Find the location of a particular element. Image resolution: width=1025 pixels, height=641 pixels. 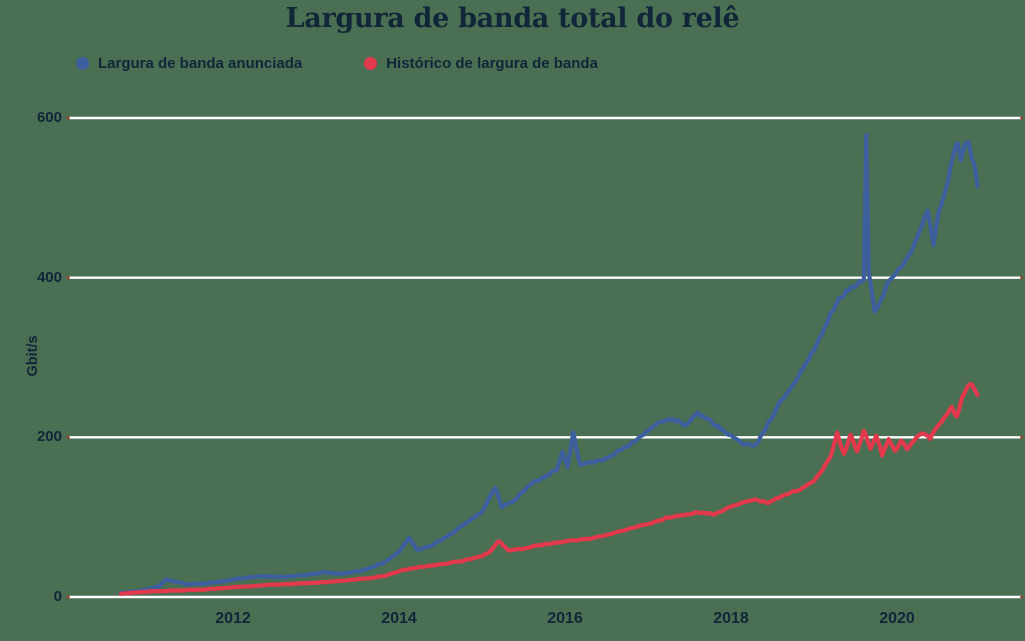

legend-dot-advertised-icon is located at coordinates (82, 63).